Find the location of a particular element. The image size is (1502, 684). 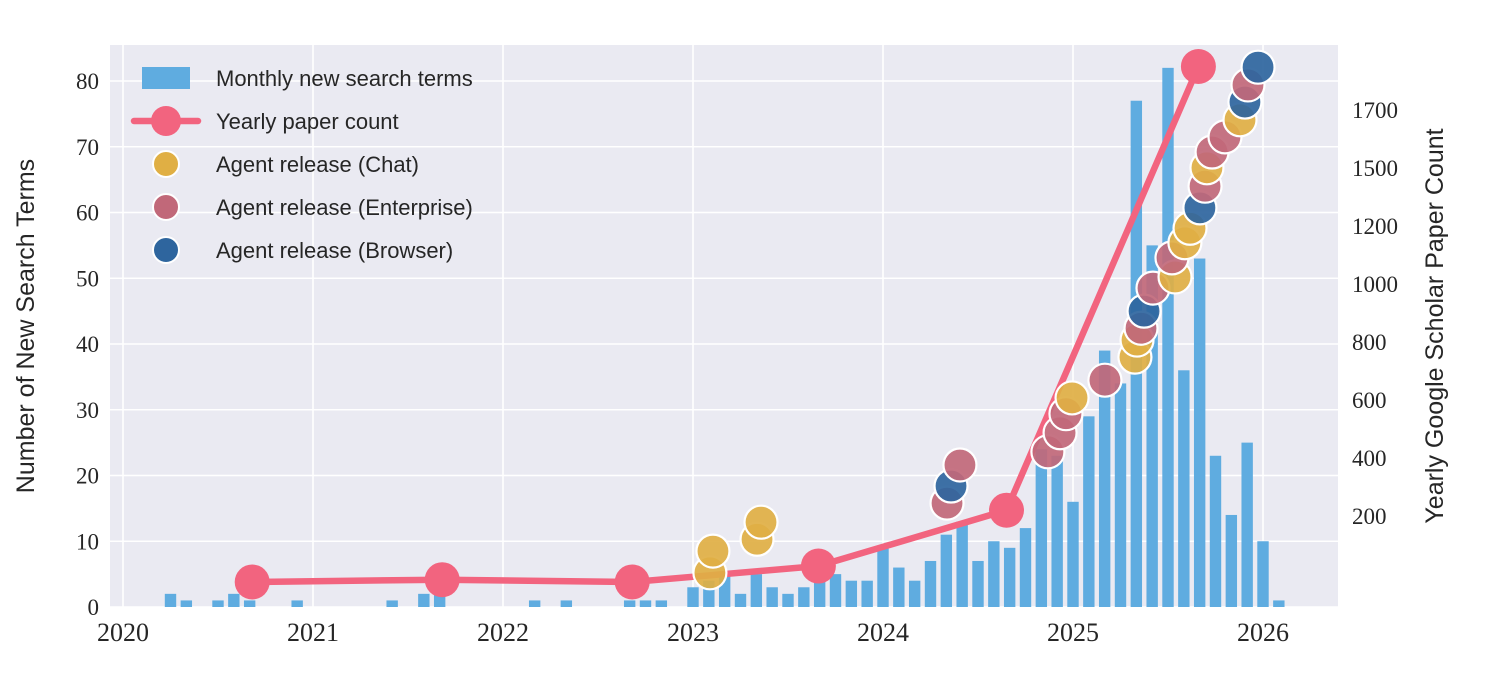

right-tick-label: 1000 is located at coordinates (1375, 284).